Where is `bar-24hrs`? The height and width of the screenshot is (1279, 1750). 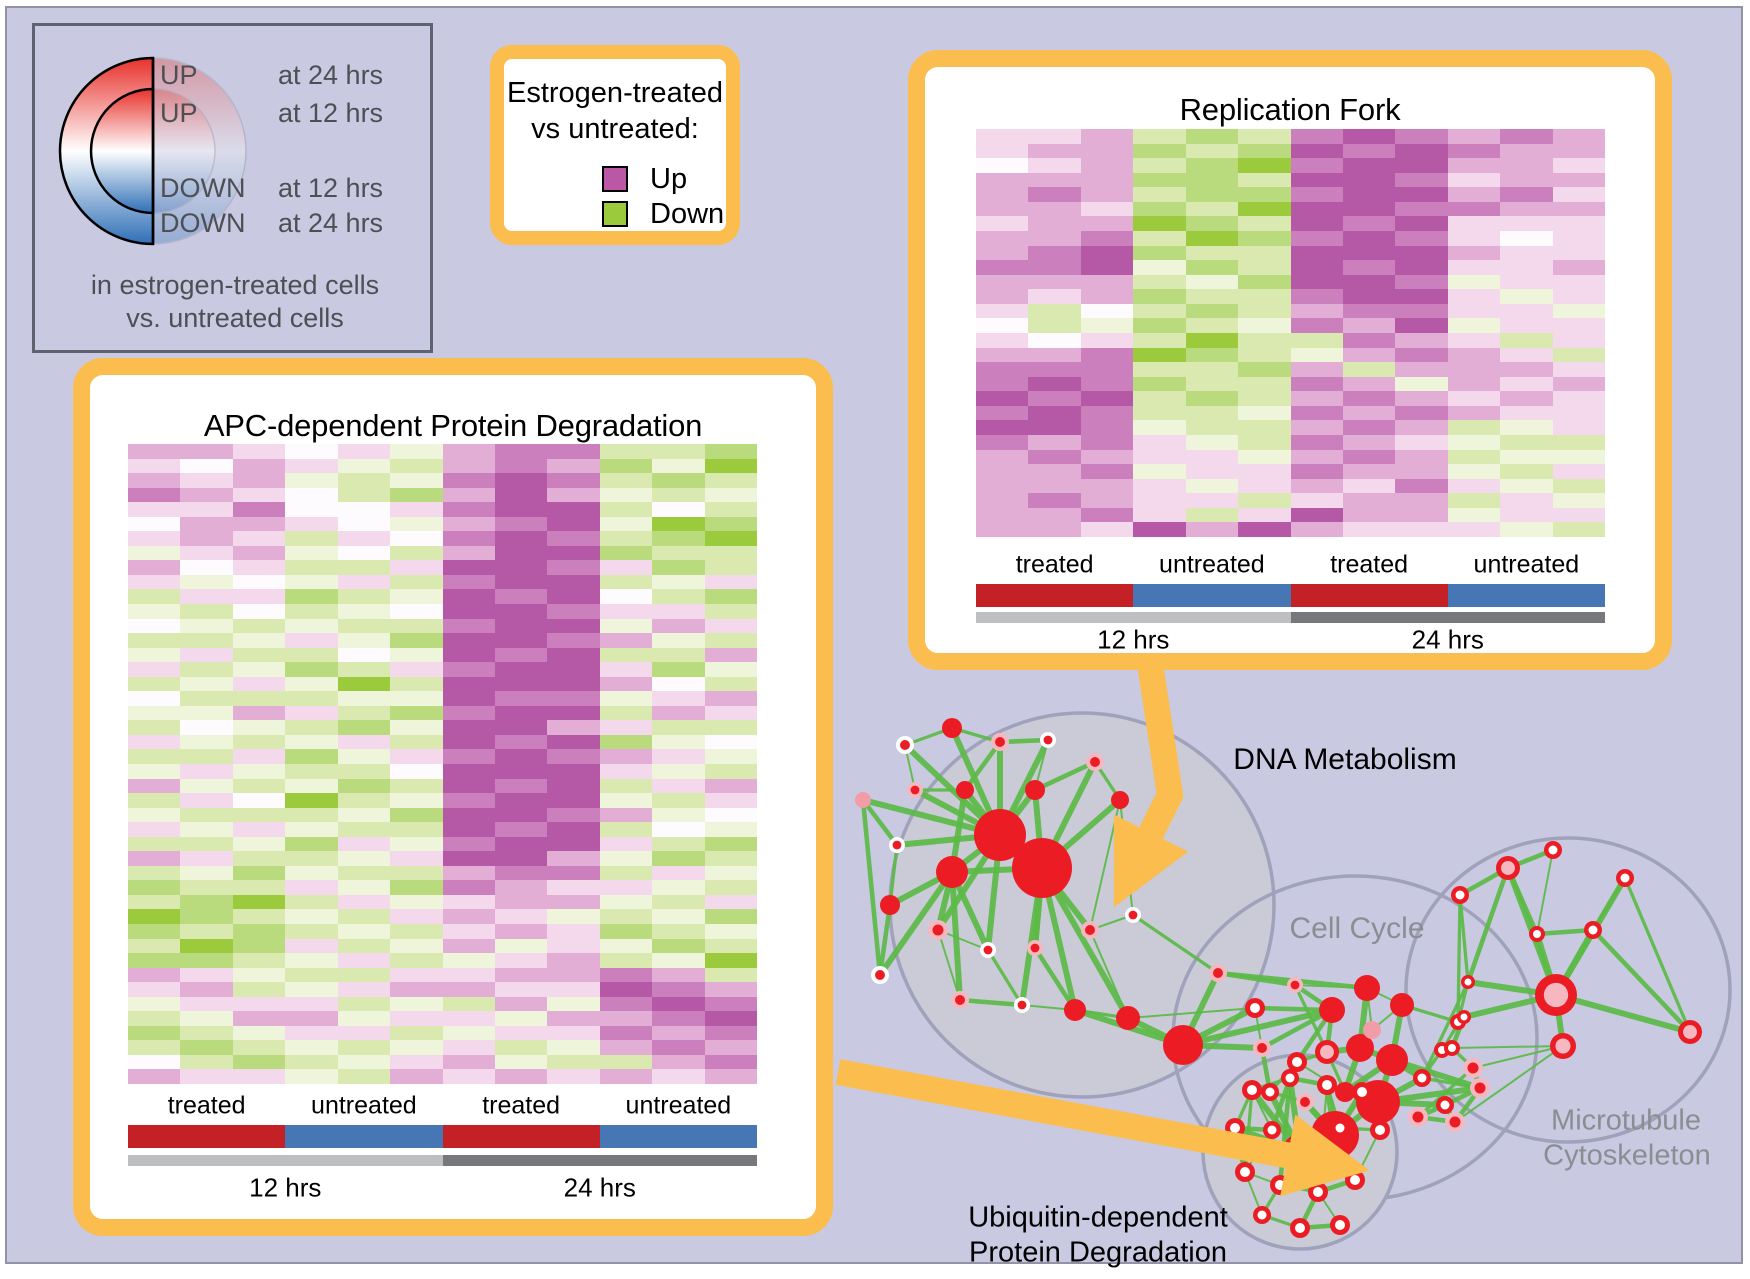
bar-24hrs is located at coordinates (1447, 617).